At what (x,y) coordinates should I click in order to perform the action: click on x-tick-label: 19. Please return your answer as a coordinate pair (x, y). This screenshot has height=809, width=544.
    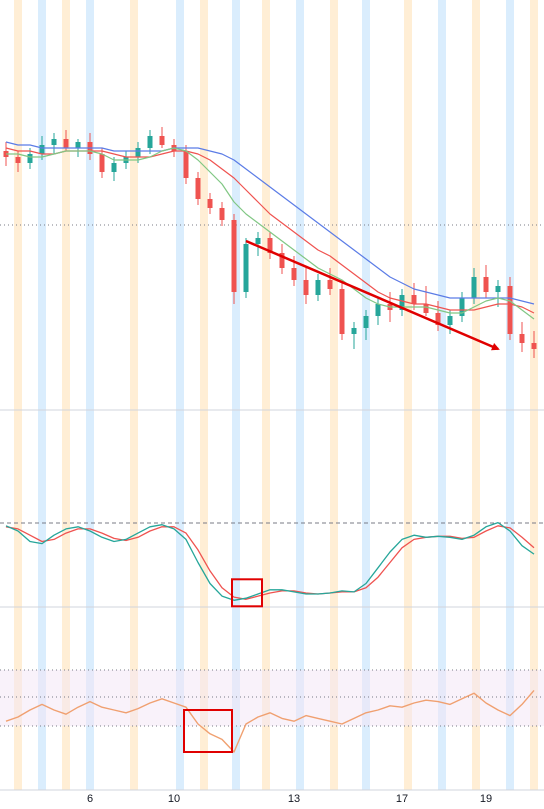
    Looking at the image, I should click on (486, 799).